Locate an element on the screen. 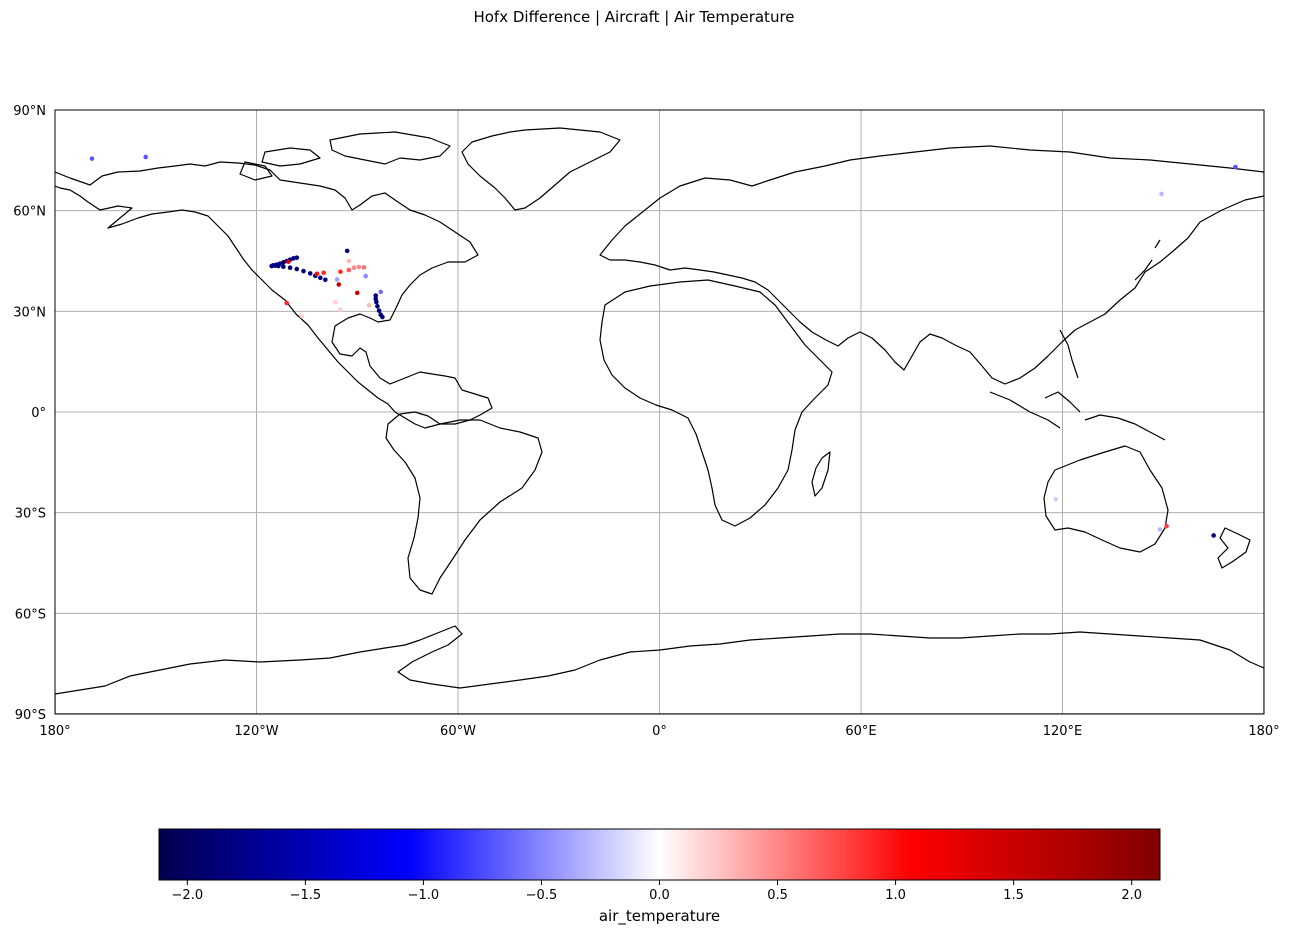 The image size is (1290, 935). coastline-madagascar is located at coordinates (821, 474).